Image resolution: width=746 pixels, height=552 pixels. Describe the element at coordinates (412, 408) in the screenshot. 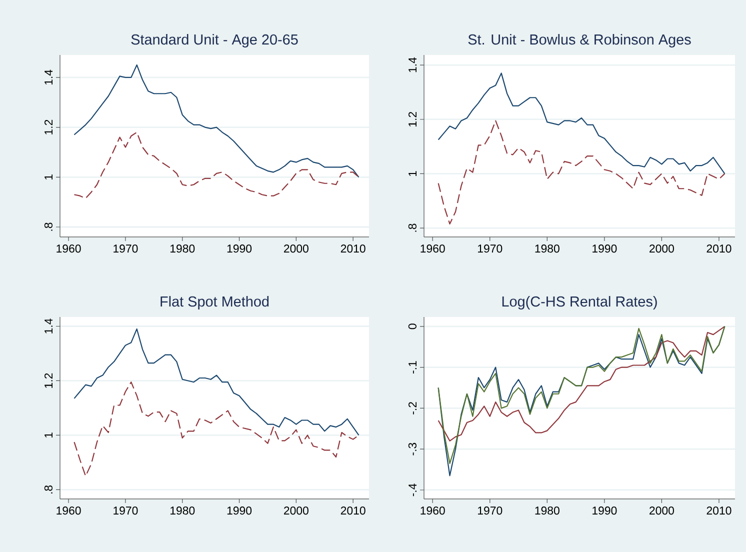

I see `y-tick-label: -.2` at that location.